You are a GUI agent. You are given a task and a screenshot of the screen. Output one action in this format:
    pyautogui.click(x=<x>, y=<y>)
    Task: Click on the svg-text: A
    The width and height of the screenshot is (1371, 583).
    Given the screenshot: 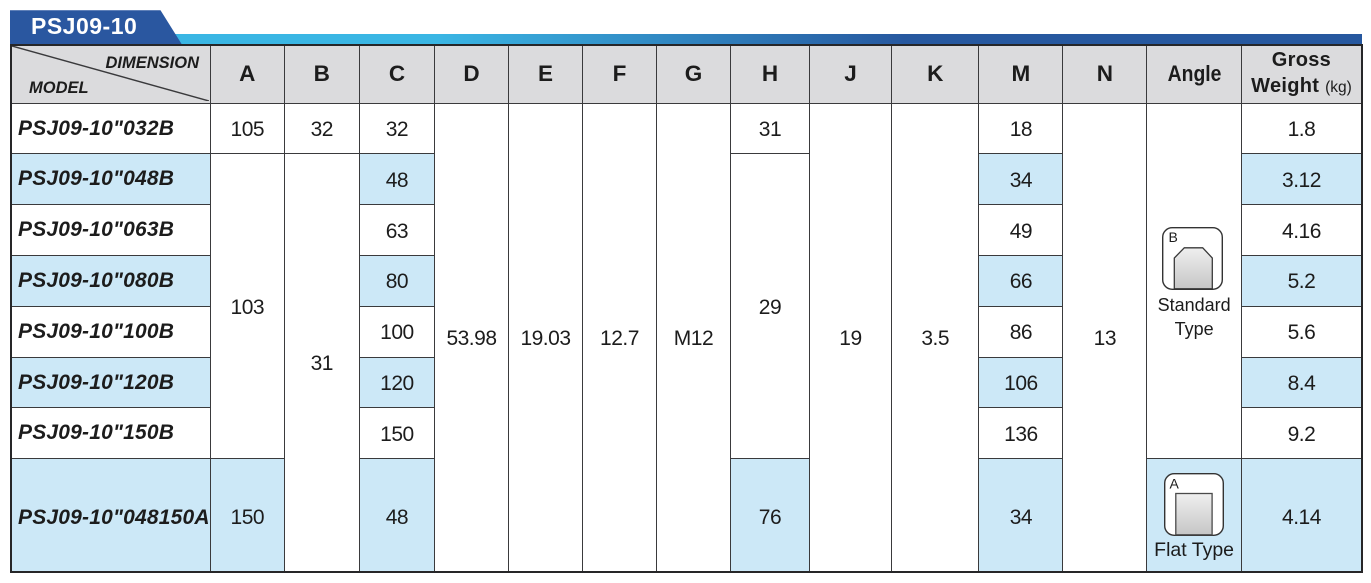 What is the action you would take?
    pyautogui.click(x=1174, y=484)
    